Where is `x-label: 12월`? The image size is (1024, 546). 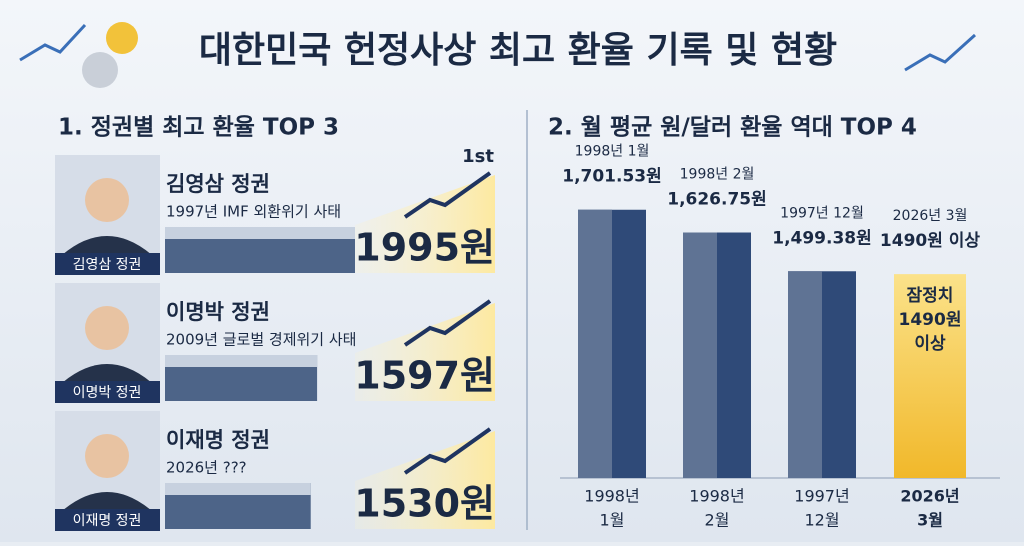
x-label: 12월 is located at coordinates (821, 520).